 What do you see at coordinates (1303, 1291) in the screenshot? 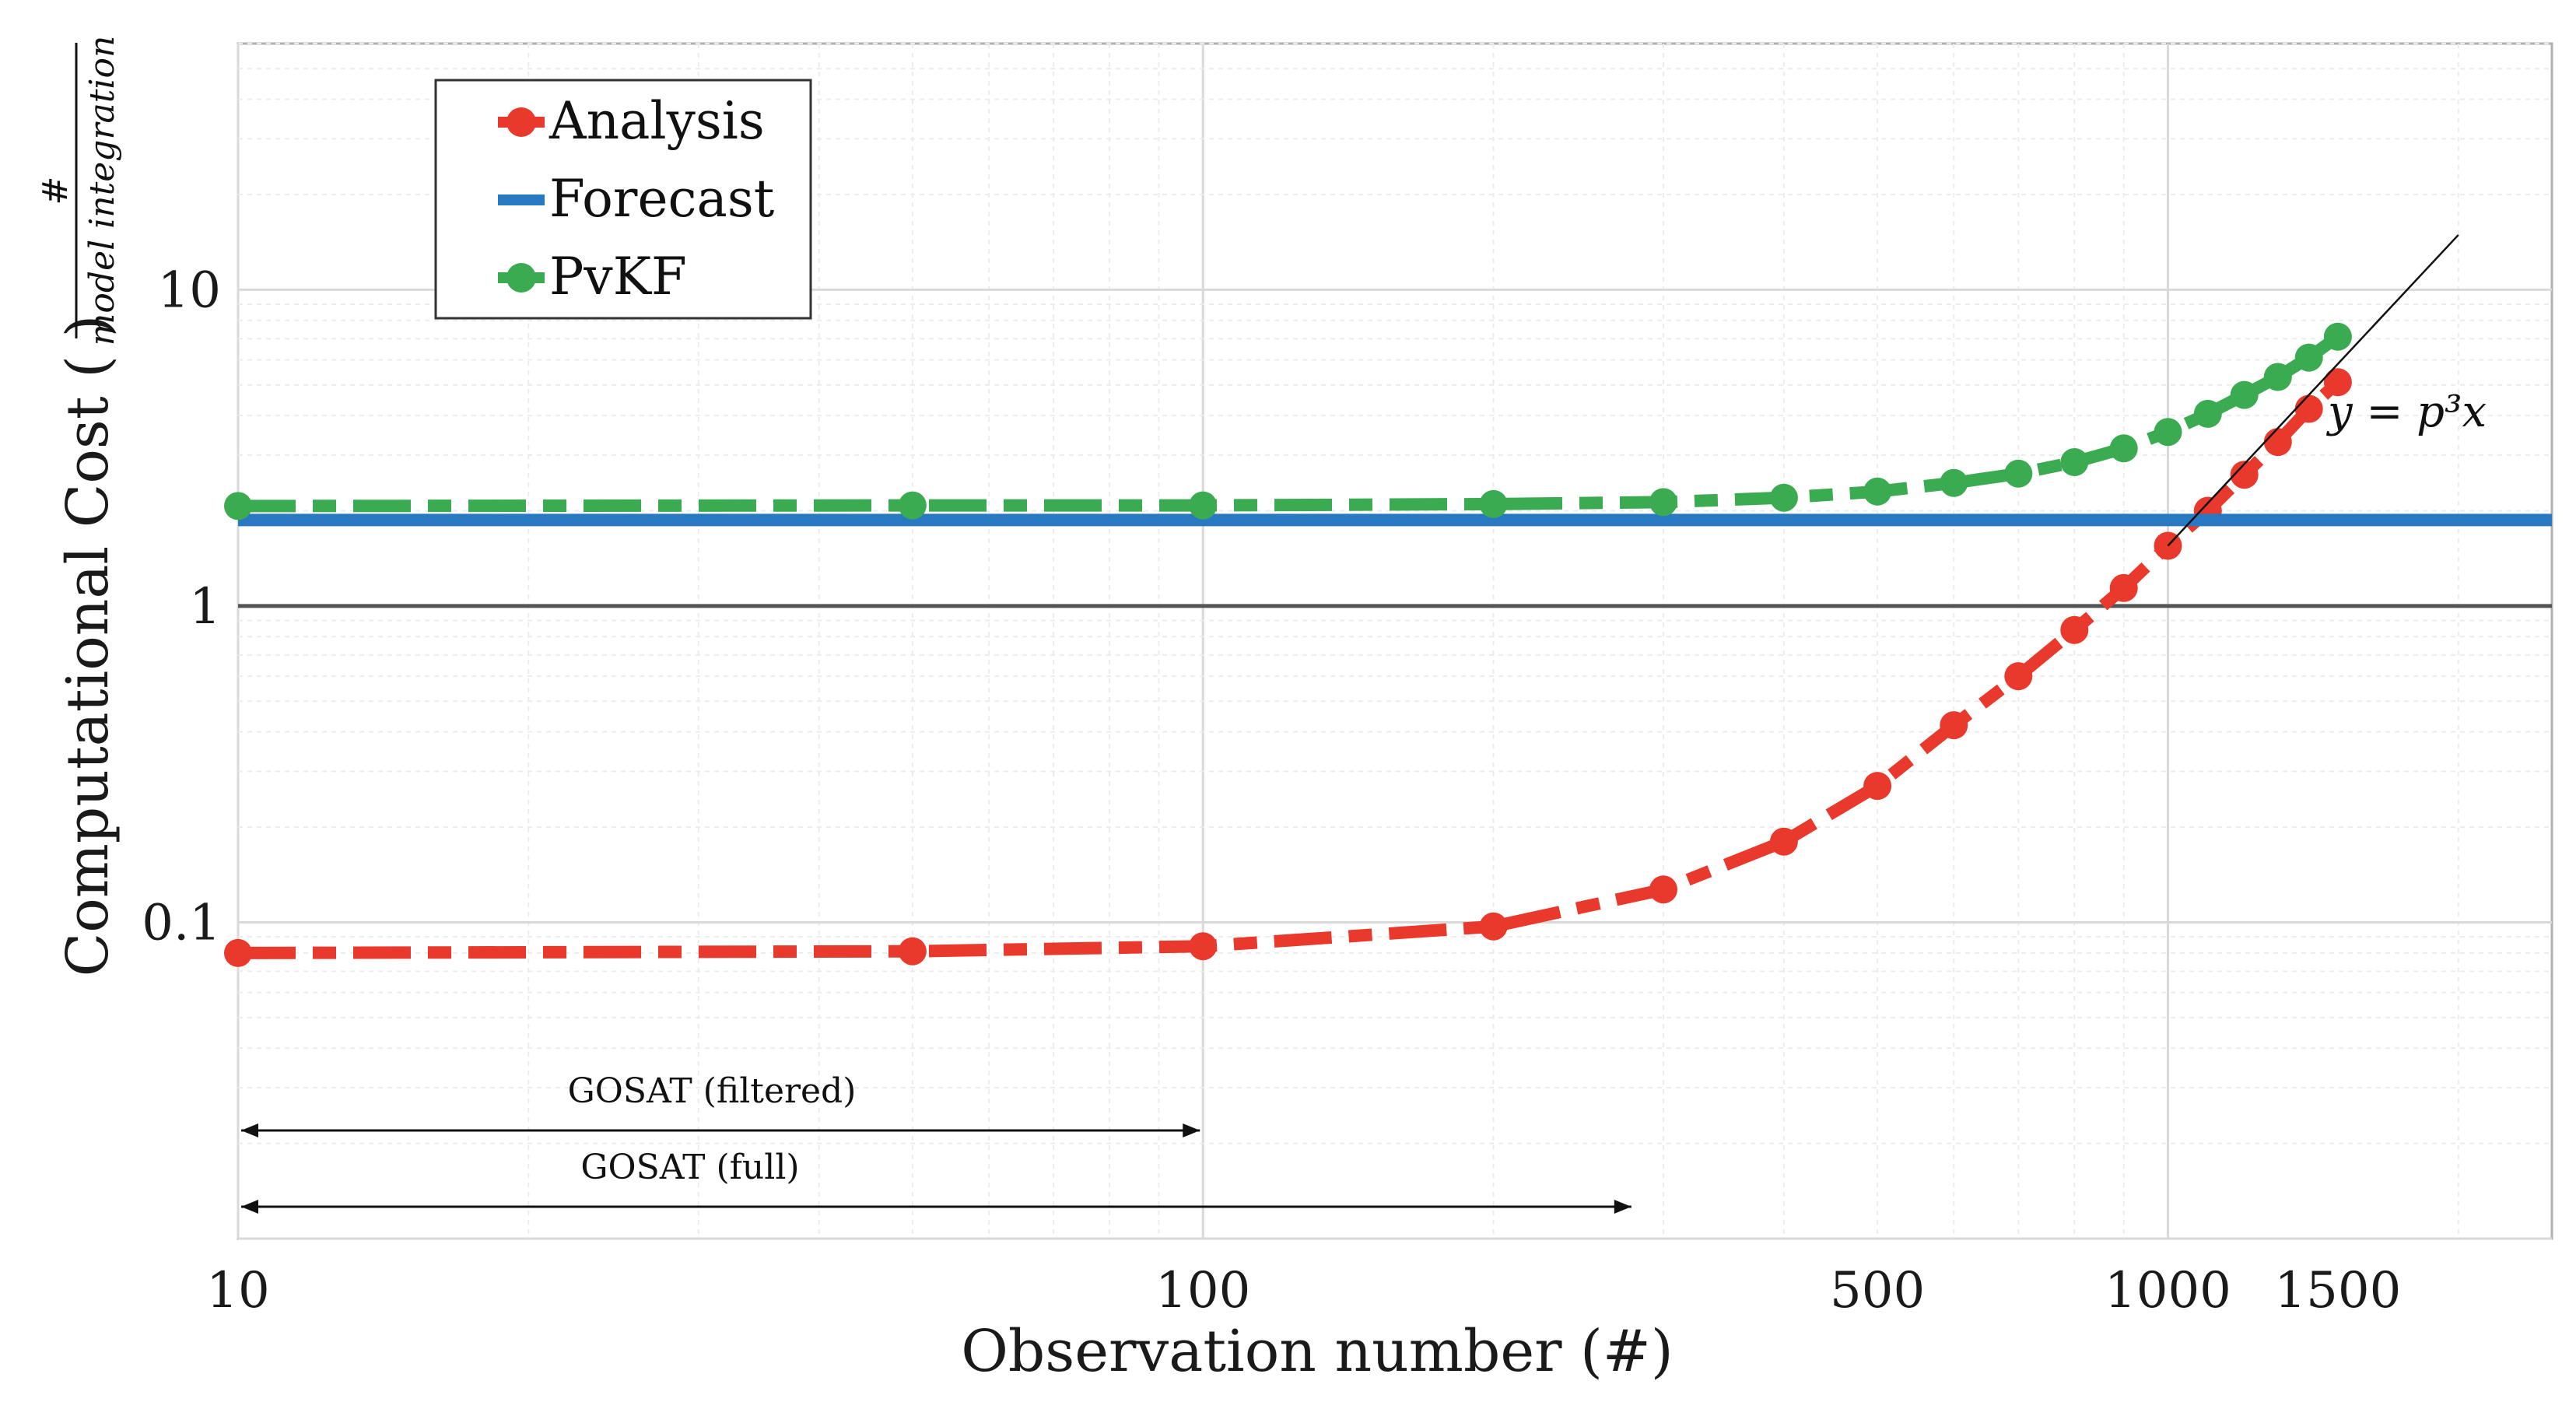
I see `x-tick-labels: 10 100 500 1000 1500` at bounding box center [1303, 1291].